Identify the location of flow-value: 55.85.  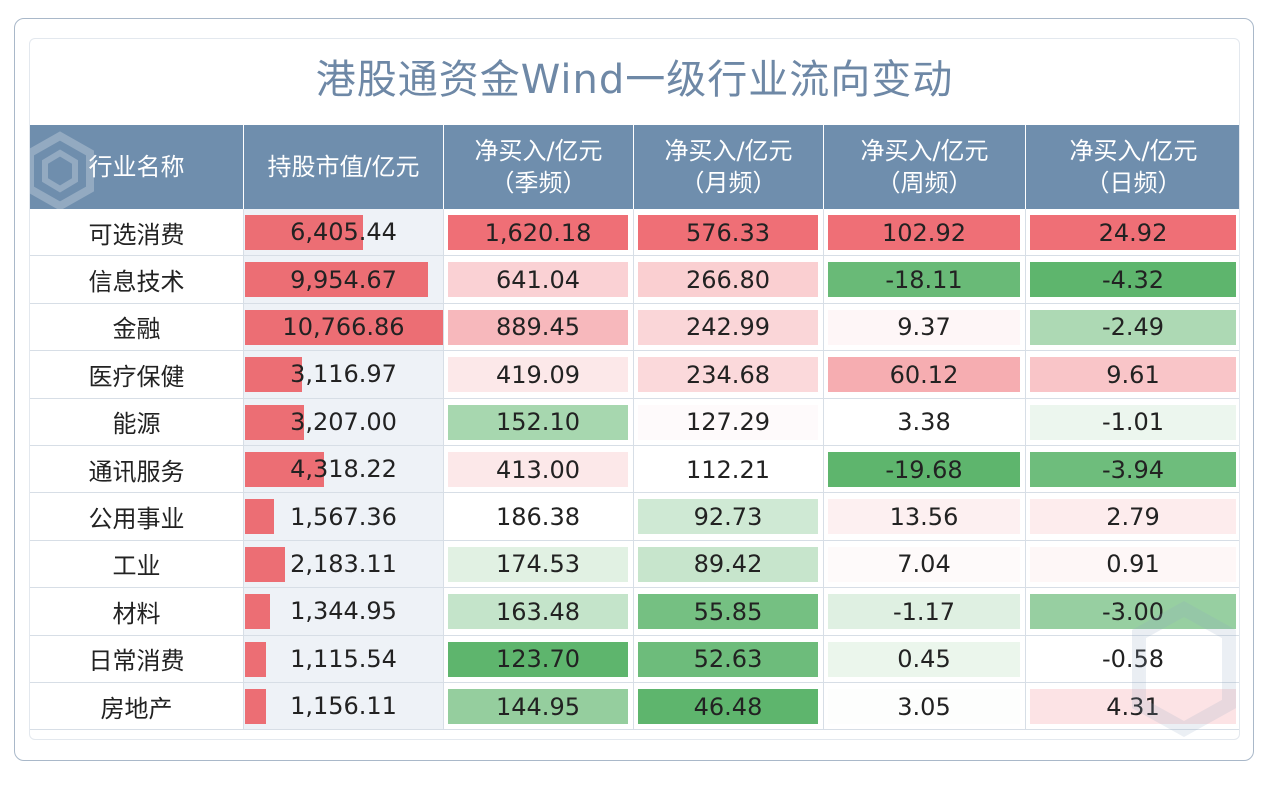
(728, 612).